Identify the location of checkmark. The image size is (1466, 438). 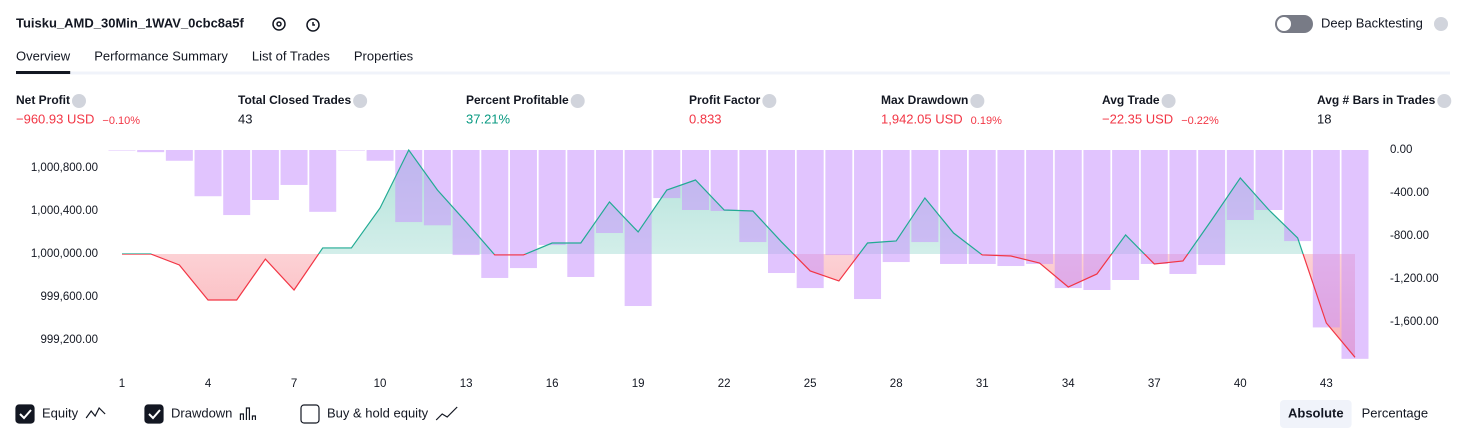
(154, 414).